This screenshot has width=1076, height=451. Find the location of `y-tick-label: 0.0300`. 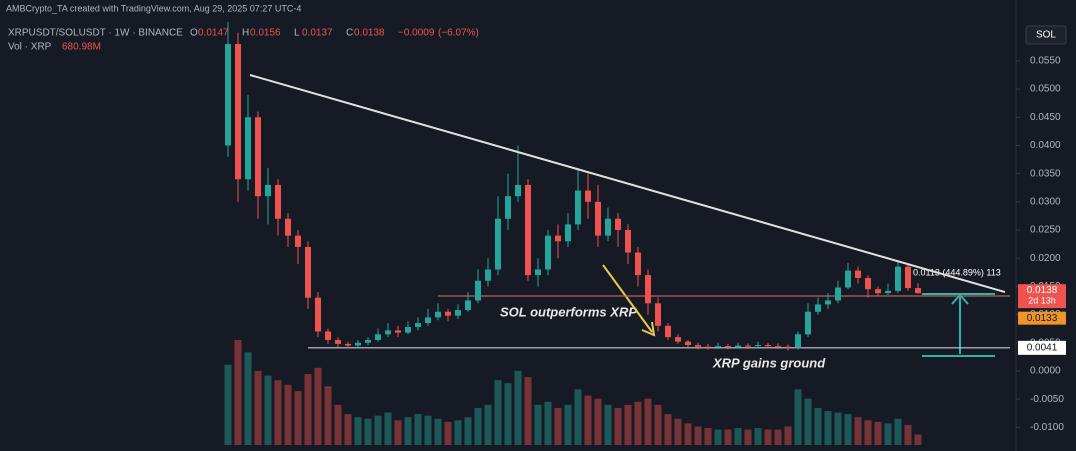

y-tick-label: 0.0300 is located at coordinates (1045, 201).